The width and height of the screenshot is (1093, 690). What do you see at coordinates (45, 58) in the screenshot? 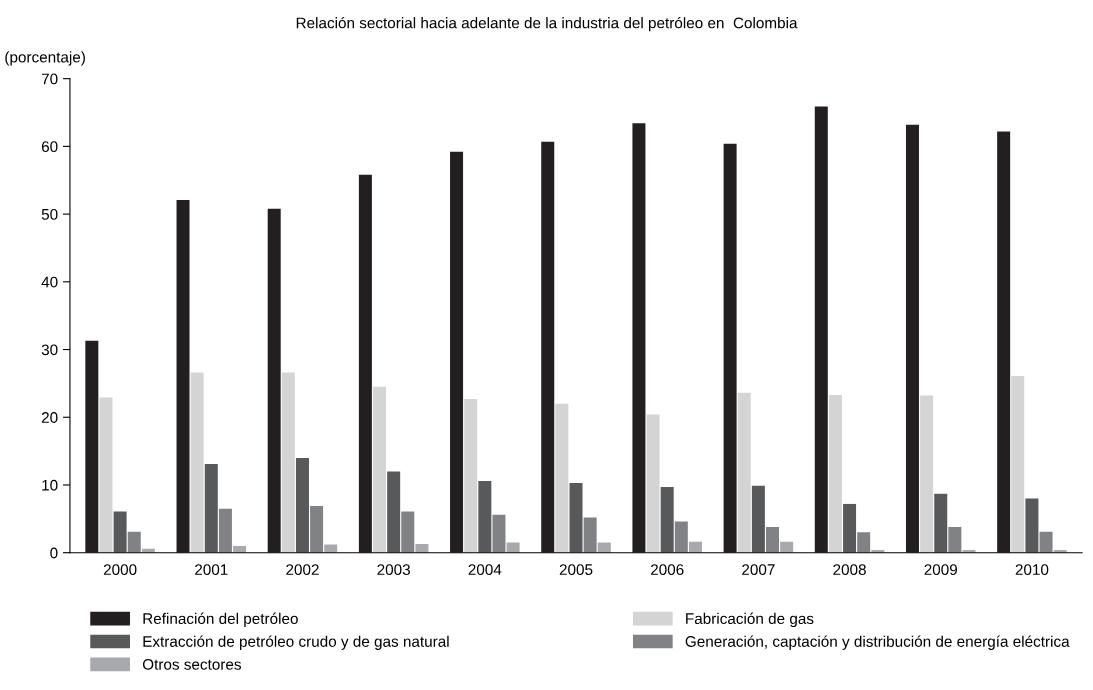
I see `y-axis-title: (porcentaje)` at bounding box center [45, 58].